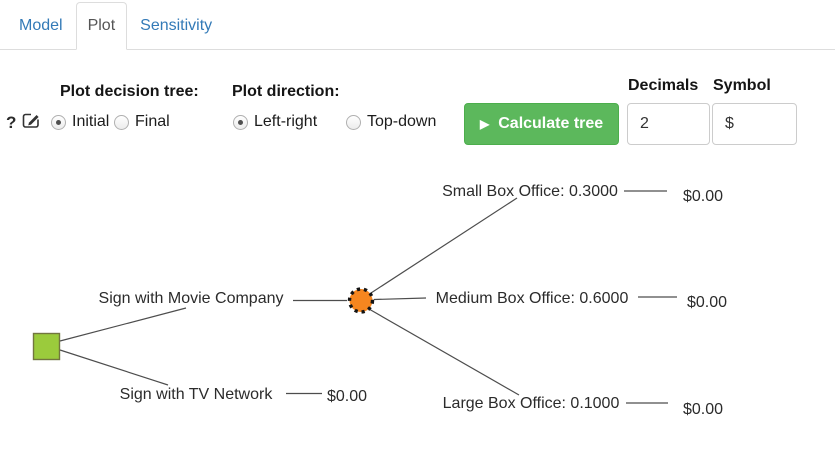 The image size is (835, 464). I want to click on radio-final, so click(121, 122).